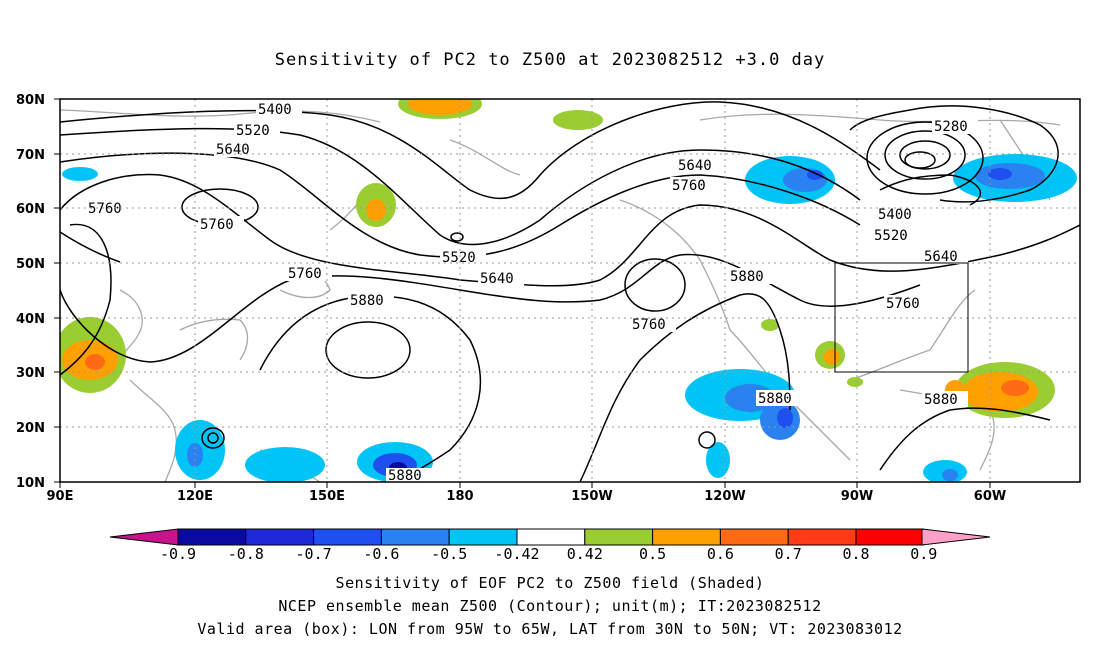 Image resolution: width=1100 pixels, height=650 pixels. What do you see at coordinates (30, 319) in the screenshot?
I see `lat-tick-label: 40N` at bounding box center [30, 319].